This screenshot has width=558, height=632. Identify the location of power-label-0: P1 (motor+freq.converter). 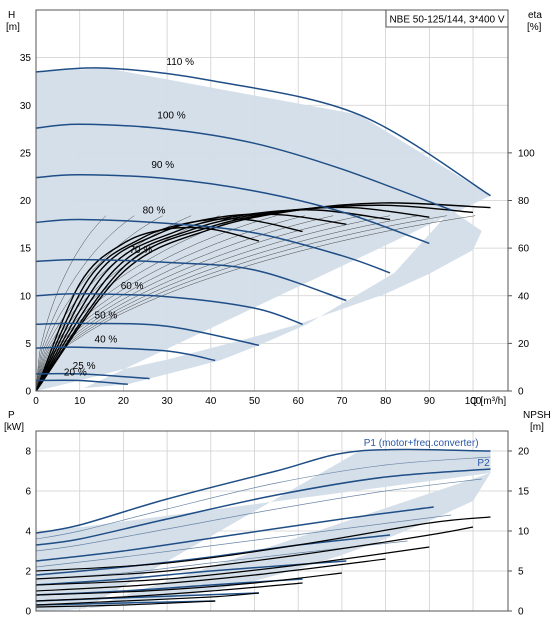
(421, 443).